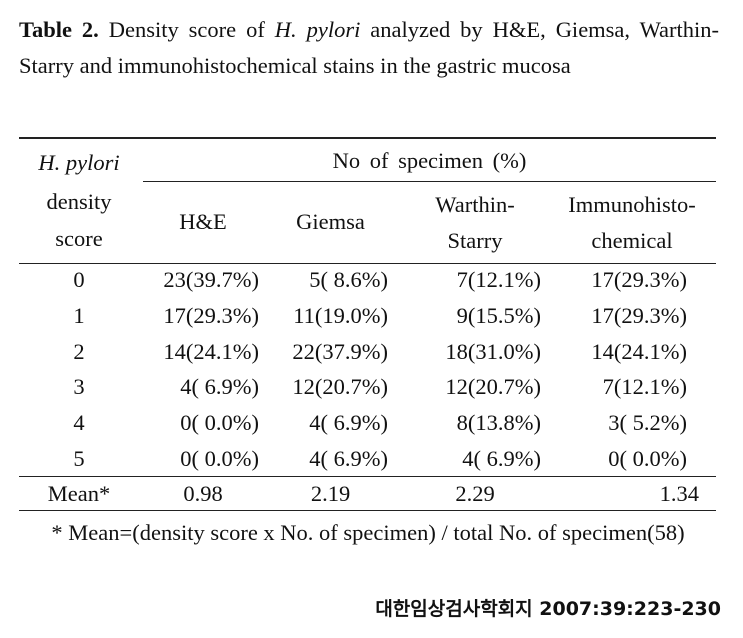 The height and width of the screenshot is (638, 743). What do you see at coordinates (330, 493) in the screenshot?
I see `mean-giemsa: 2.19` at bounding box center [330, 493].